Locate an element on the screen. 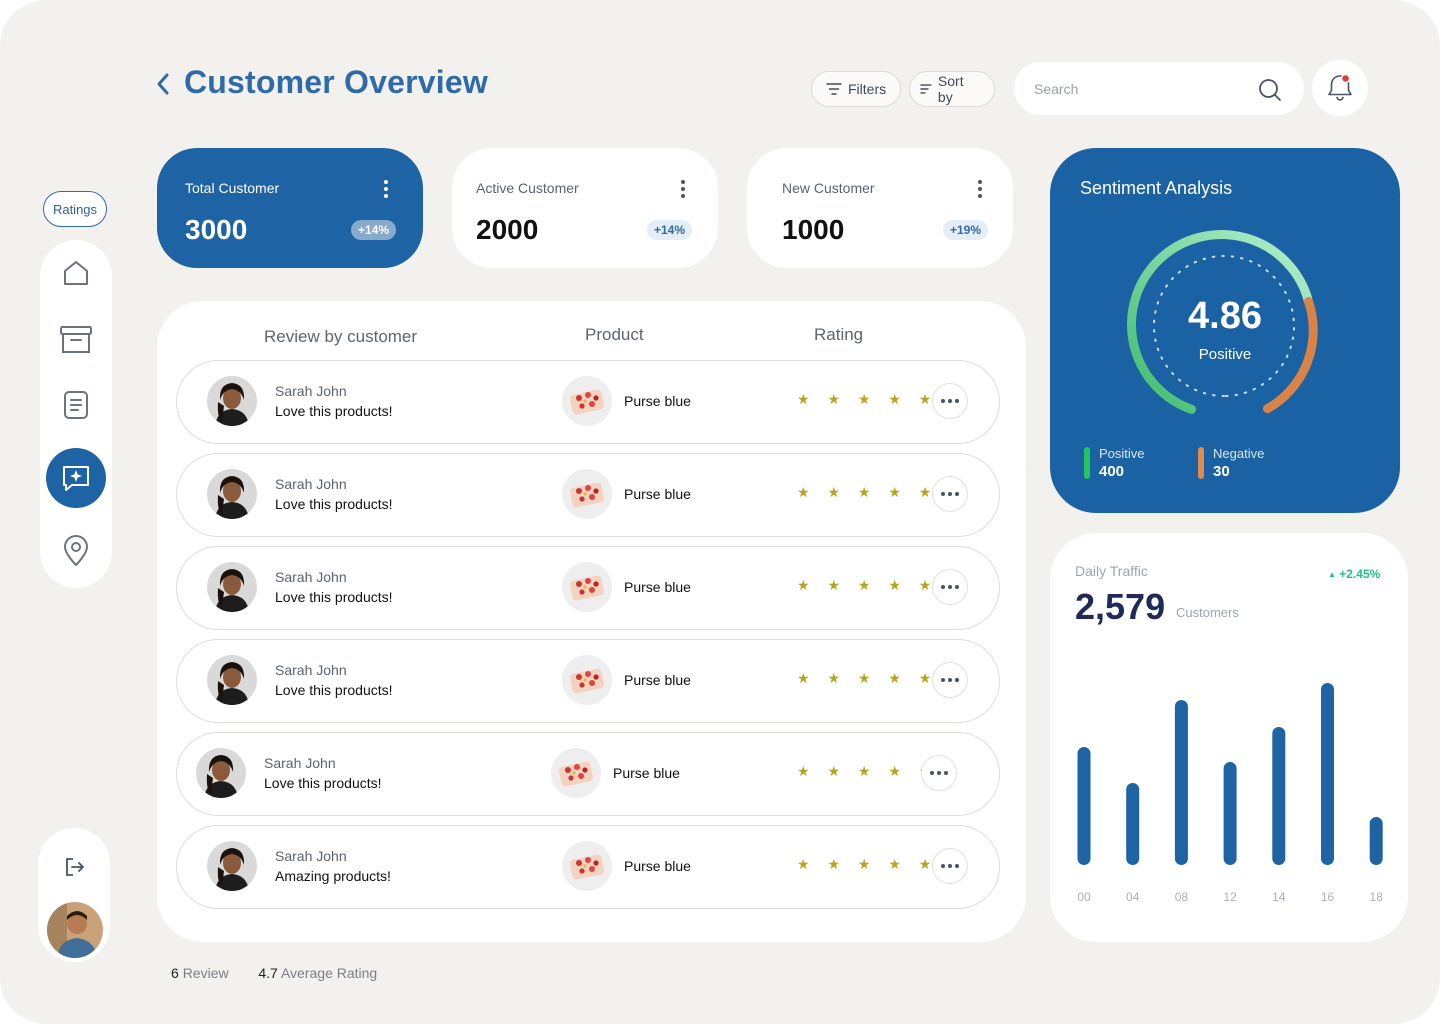  filter-icon is located at coordinates (834, 89).